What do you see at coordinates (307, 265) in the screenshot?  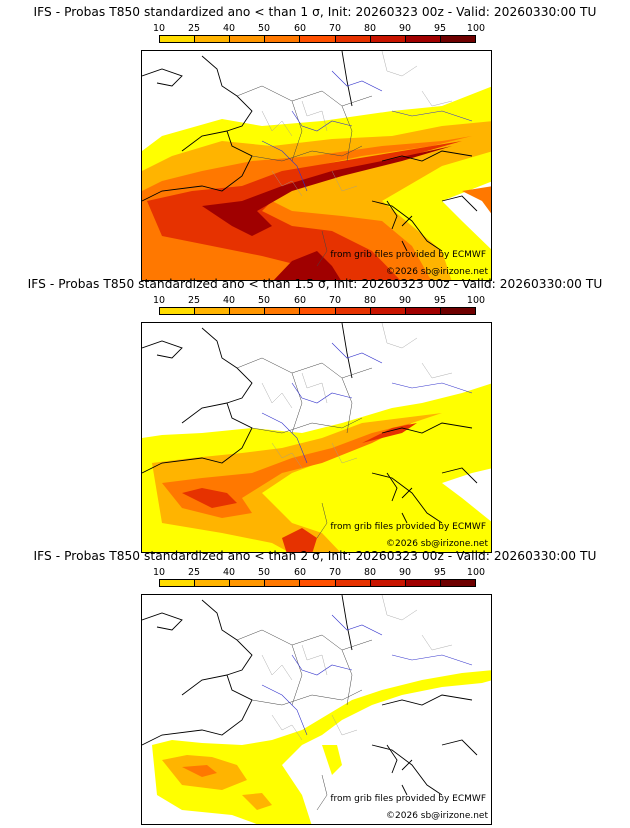 I see `prob-field-darkred-south` at bounding box center [307, 265].